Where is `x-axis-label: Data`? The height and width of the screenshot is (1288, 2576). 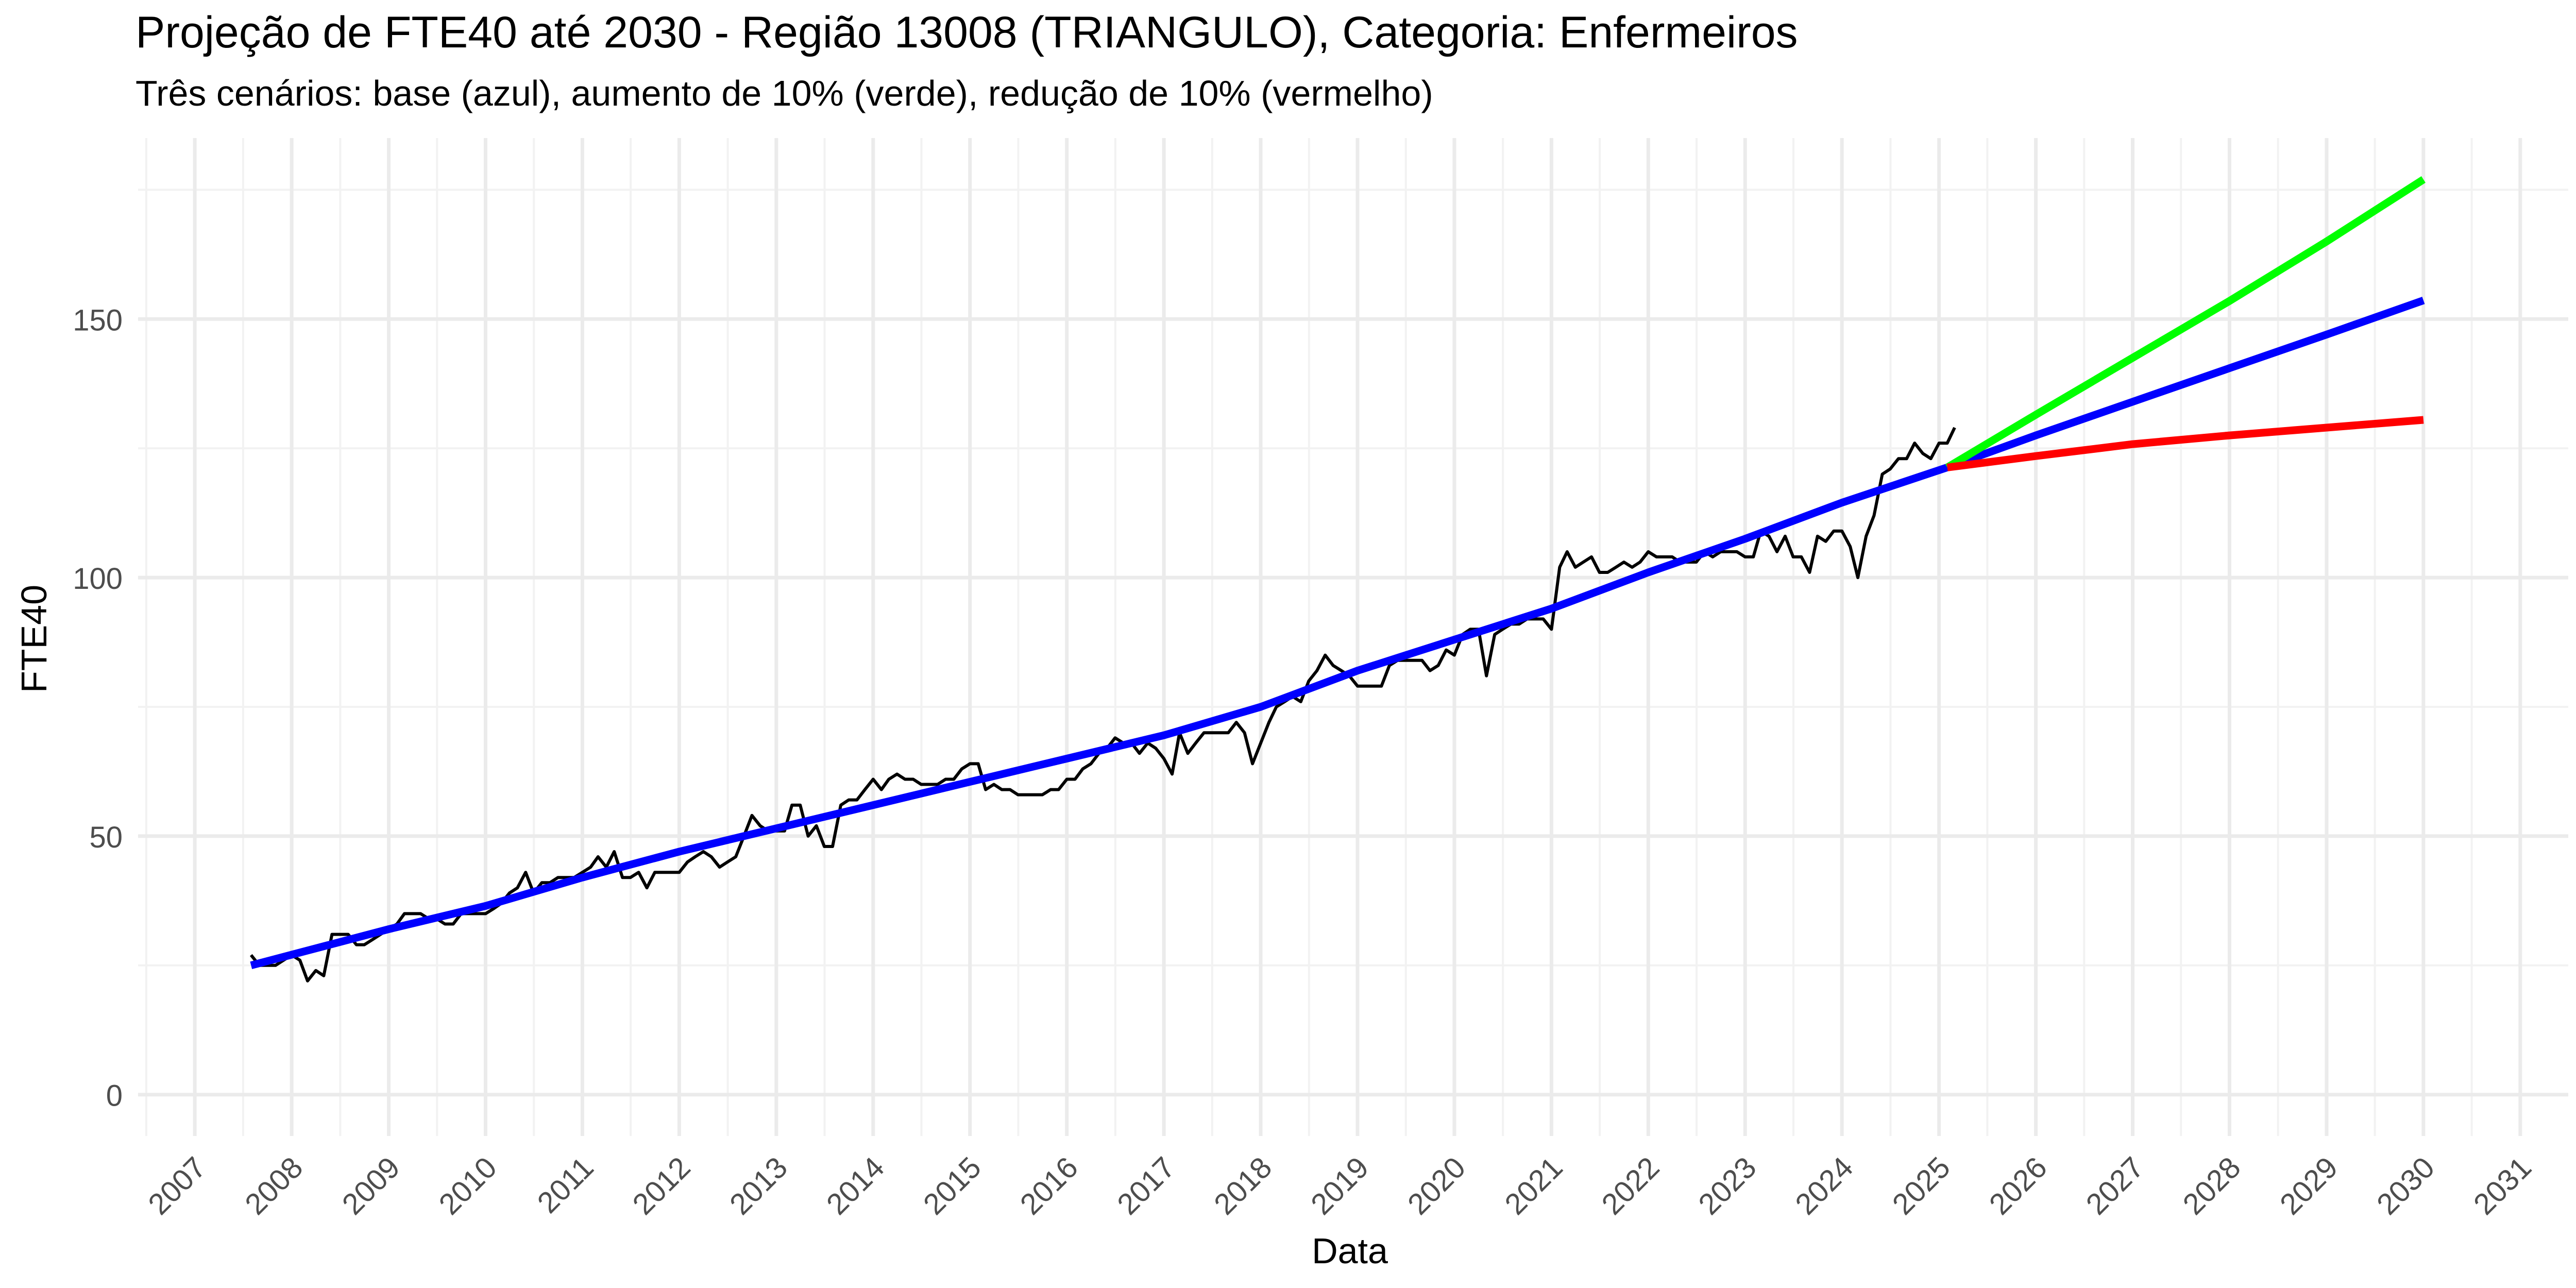
x-axis-label: Data is located at coordinates (1350, 1251).